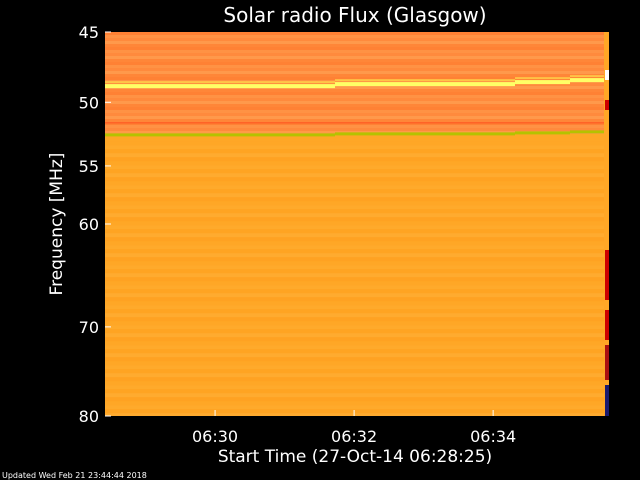 This screenshot has height=480, width=640. Describe the element at coordinates (357, 123) in the screenshot. I see `red-band-line` at that location.